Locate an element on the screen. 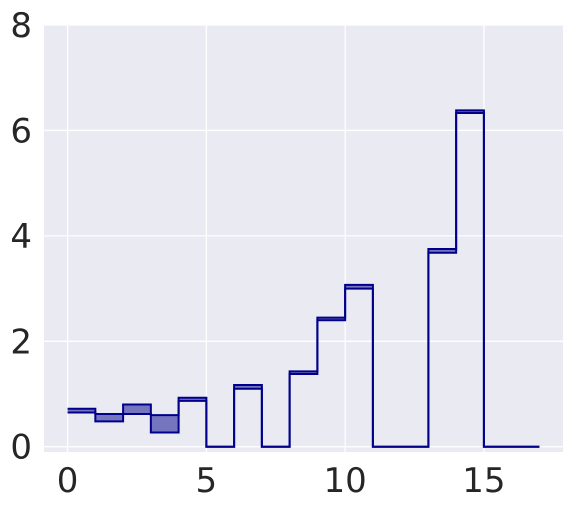 The width and height of the screenshot is (576, 509). y-tick-label: 0 is located at coordinates (21, 448).